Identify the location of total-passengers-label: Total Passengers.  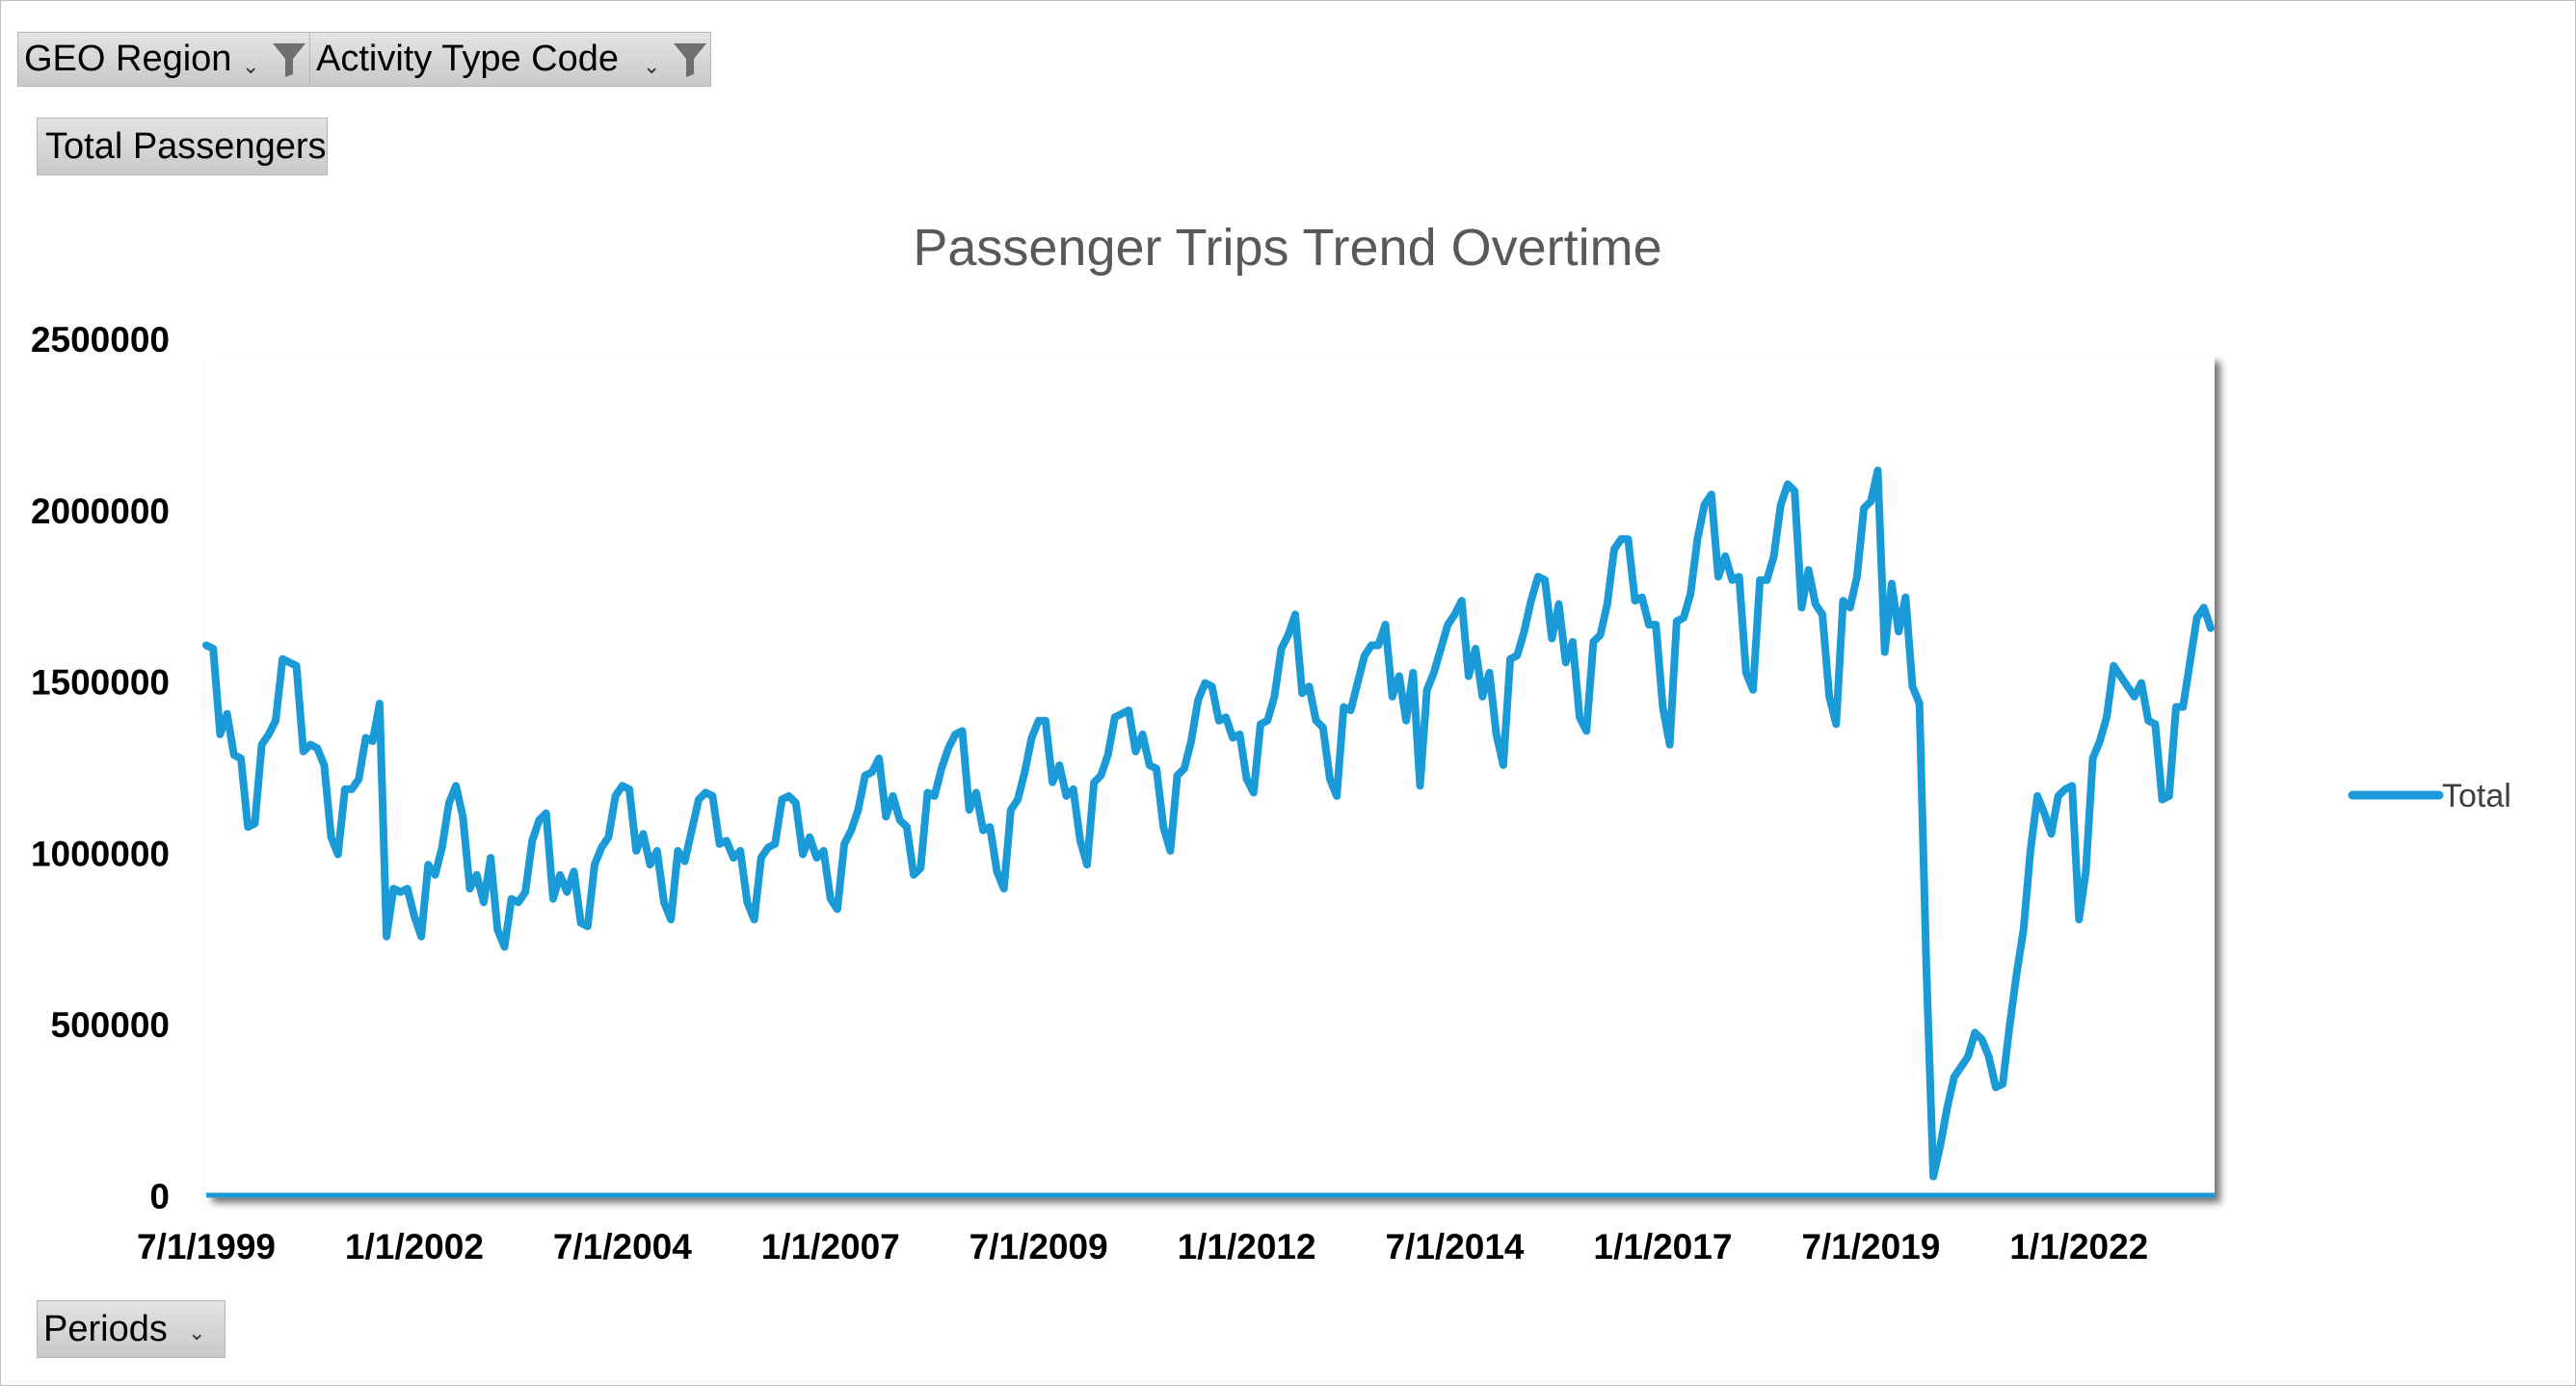
(186, 146).